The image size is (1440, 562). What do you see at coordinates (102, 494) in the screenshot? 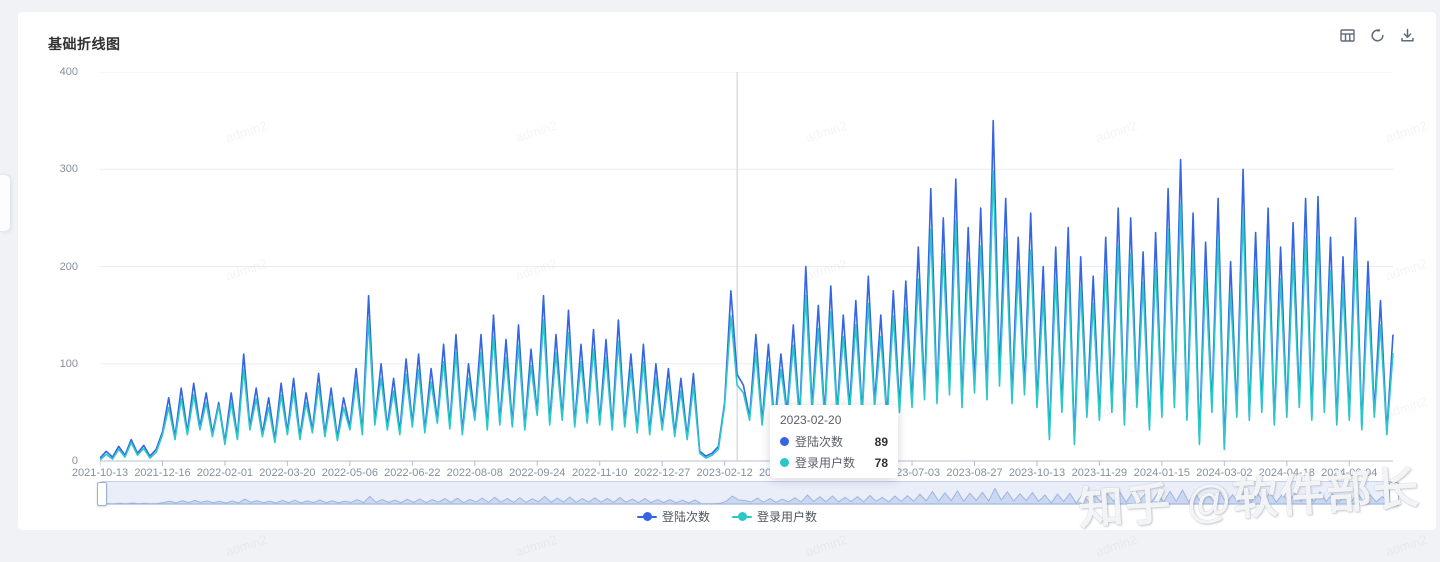
I see `datazoom-left-handle` at bounding box center [102, 494].